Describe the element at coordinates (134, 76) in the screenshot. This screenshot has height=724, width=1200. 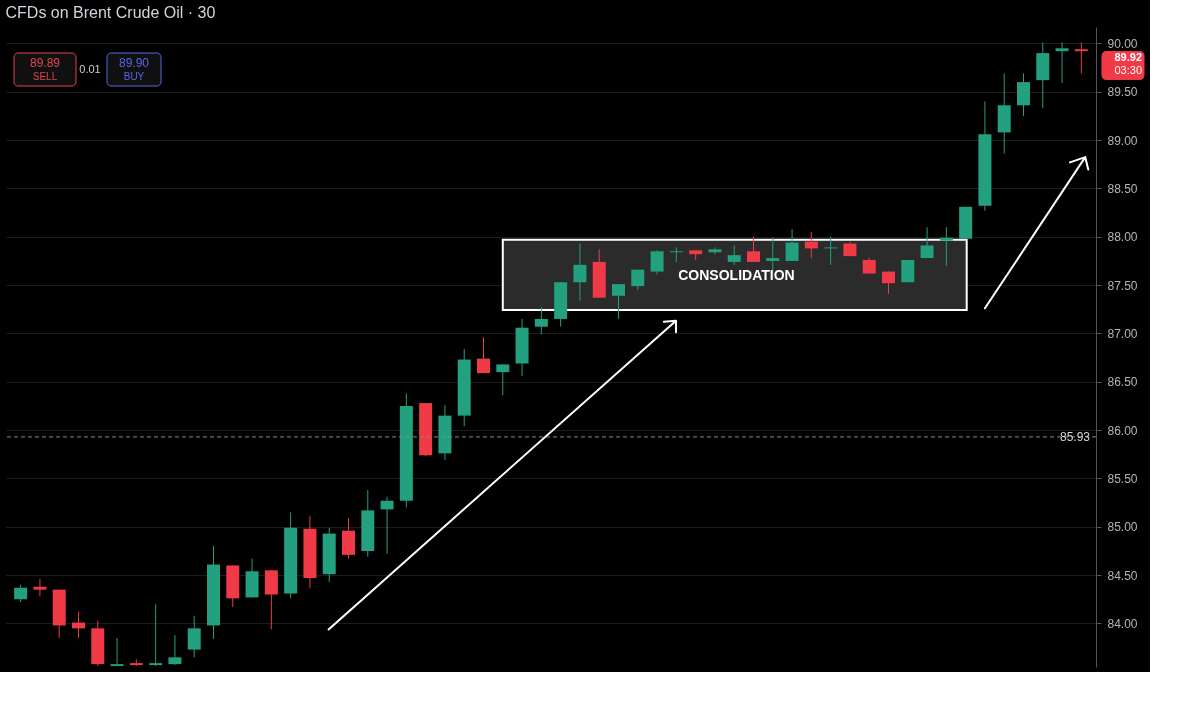
I see `annotation: BUY` at that location.